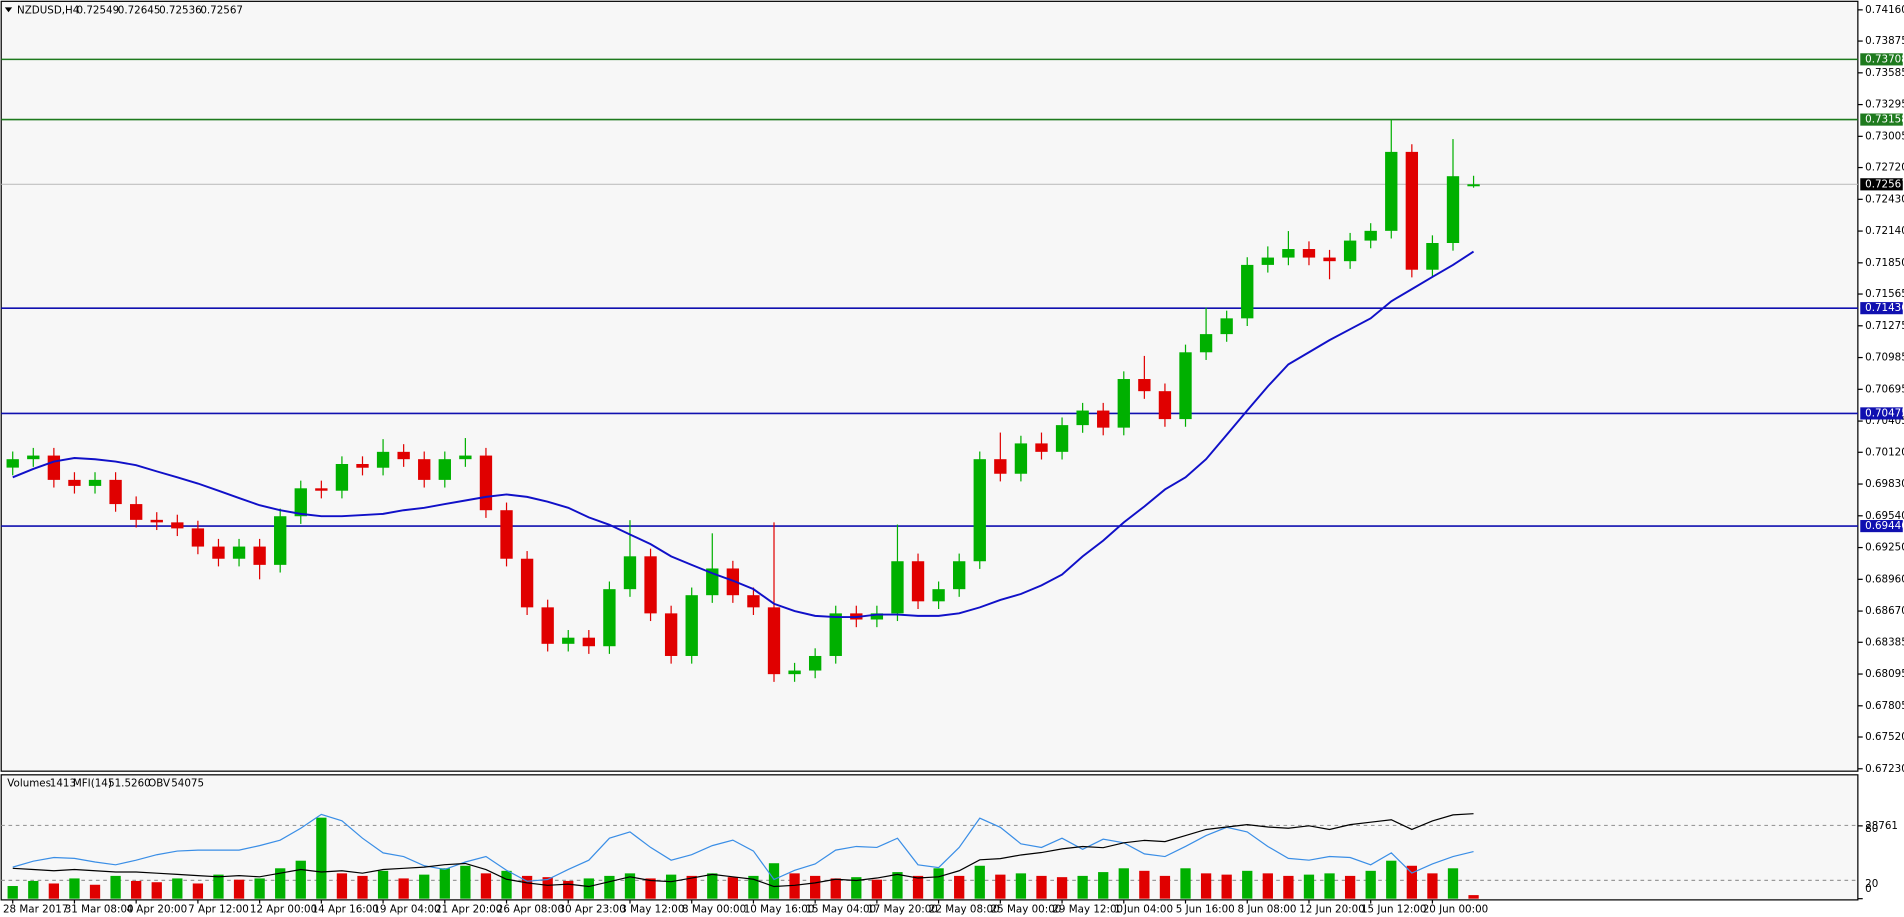 The height and width of the screenshot is (917, 1904). I want to click on mfi-tick-label: 20, so click(1871, 884).